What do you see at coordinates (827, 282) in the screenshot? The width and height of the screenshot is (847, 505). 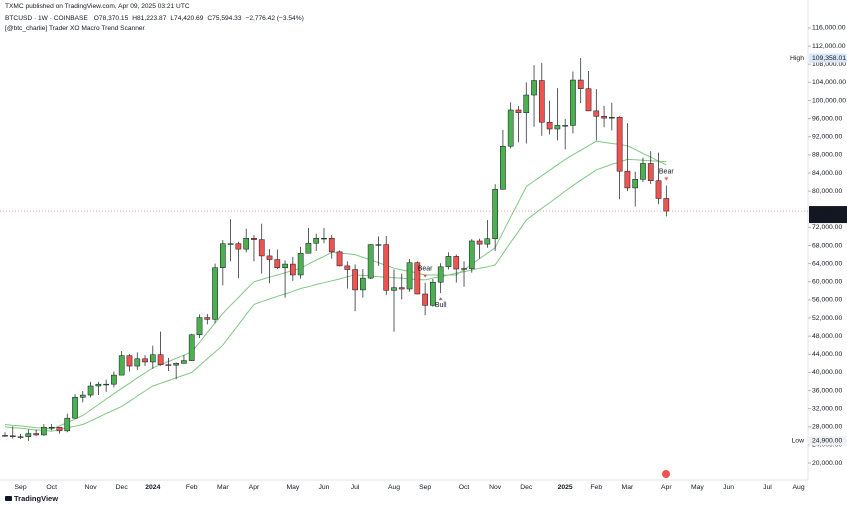 I see `y-tick-label: 60,000.00` at bounding box center [827, 282].